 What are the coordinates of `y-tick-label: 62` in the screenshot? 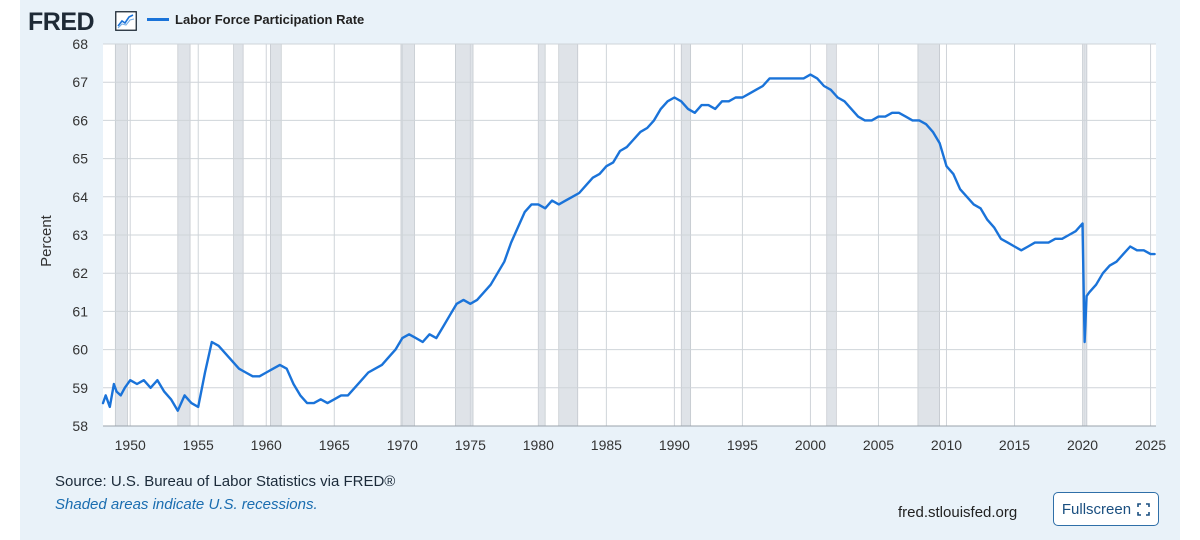 It's located at (80, 273).